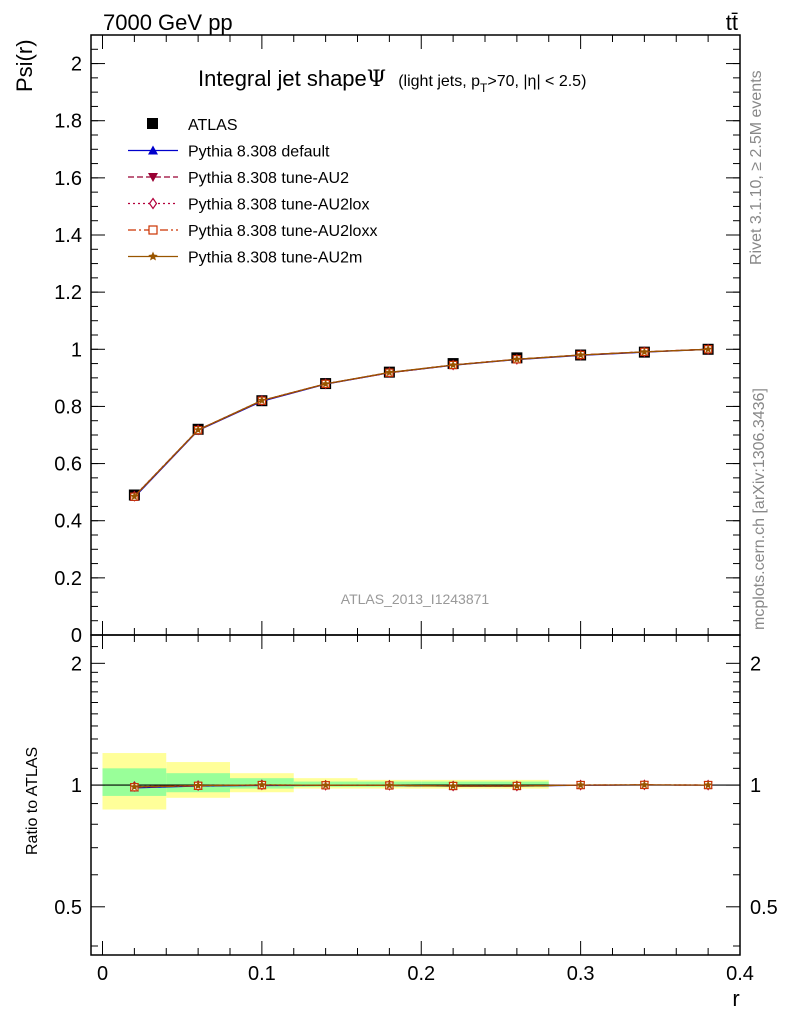 The width and height of the screenshot is (786, 1024). What do you see at coordinates (581, 974) in the screenshot?
I see `x-tick-label: 0.3` at bounding box center [581, 974].